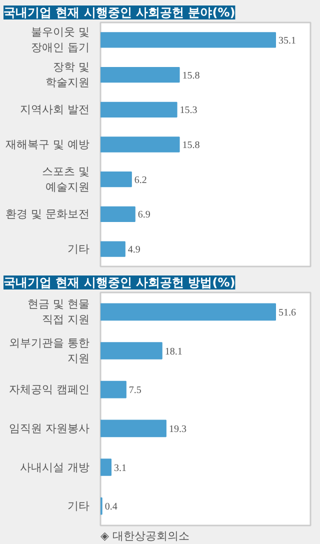  What do you see at coordinates (135, 390) in the screenshot?
I see `data-label: 7.5` at bounding box center [135, 390].